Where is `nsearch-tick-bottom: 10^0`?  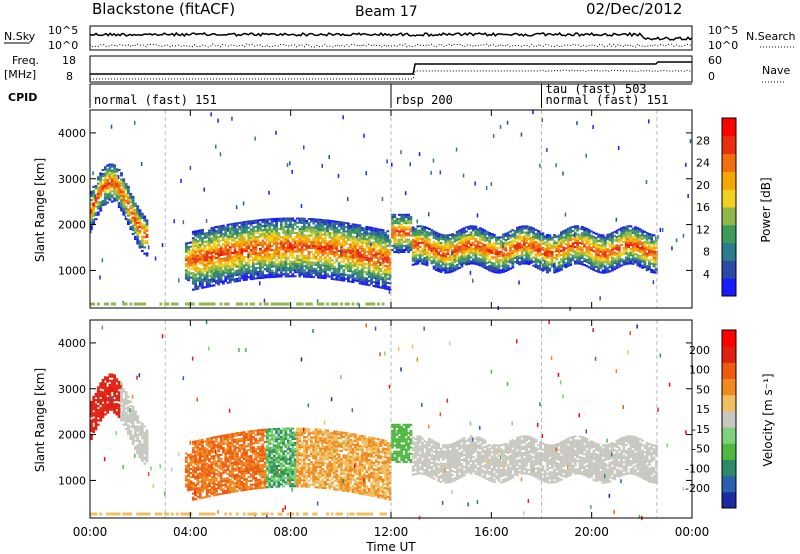 nsearch-tick-bottom: 10^0 is located at coordinates (723, 45).